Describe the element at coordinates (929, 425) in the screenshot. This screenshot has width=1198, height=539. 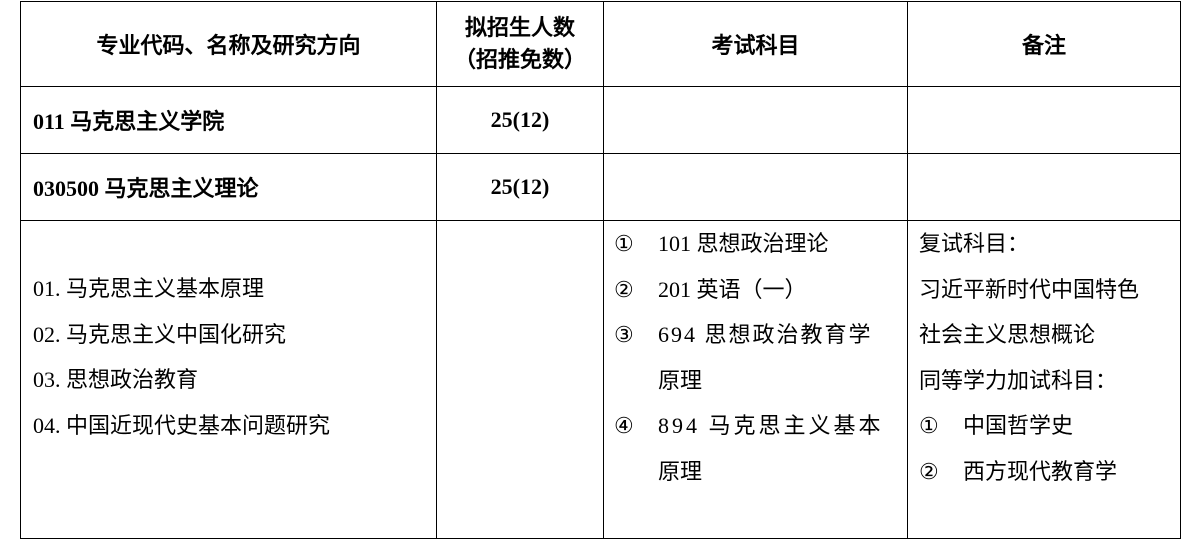
I see `extra-mark: ①` at that location.